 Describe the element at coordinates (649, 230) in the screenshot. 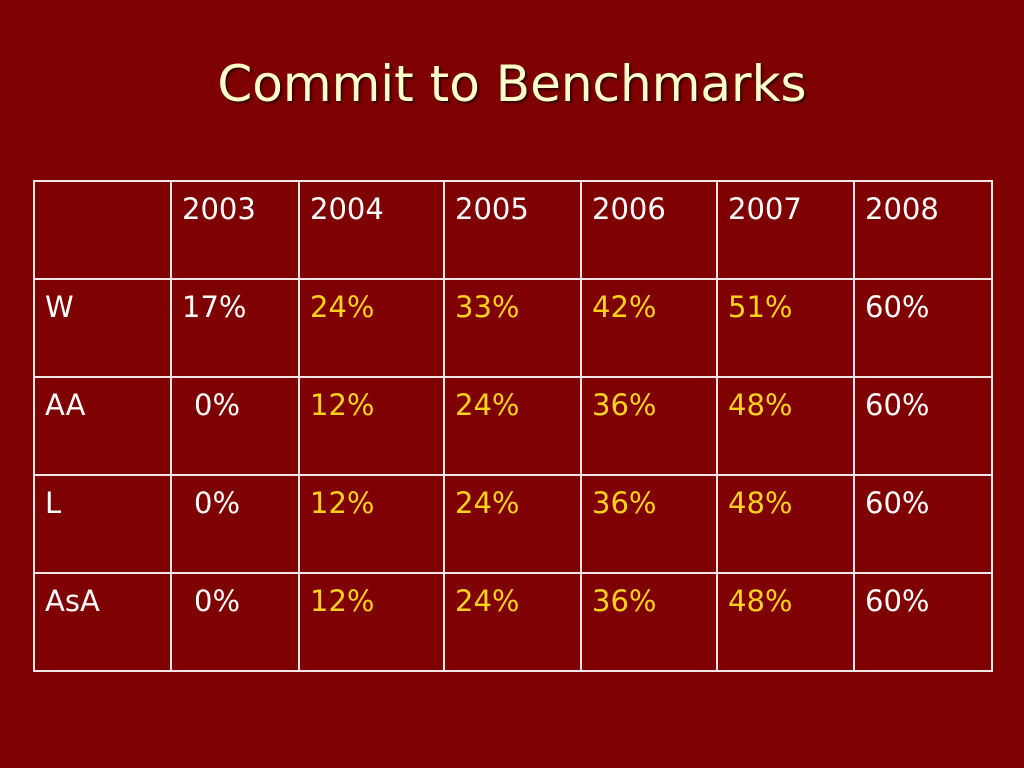

I see `column-header: 2006` at that location.